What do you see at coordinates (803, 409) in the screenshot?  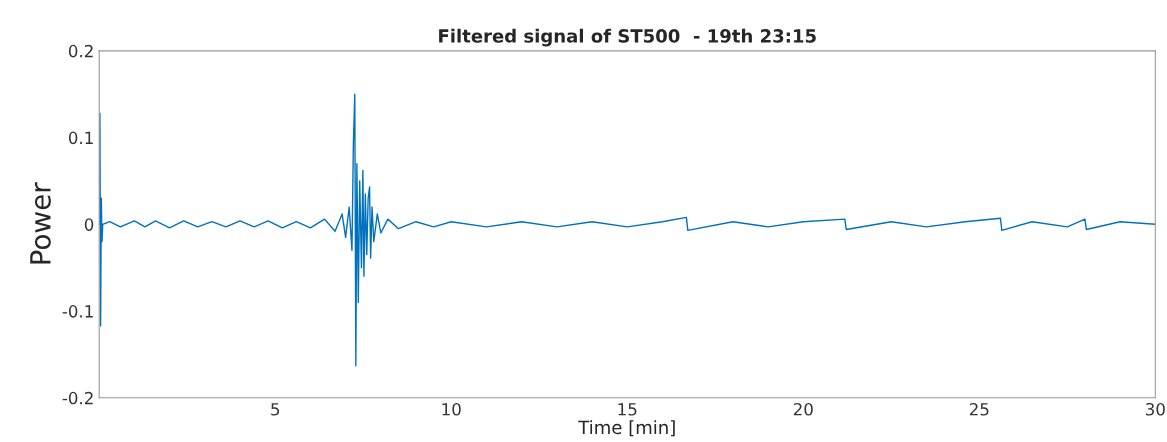 I see `x-tick-label: 20` at bounding box center [803, 409].